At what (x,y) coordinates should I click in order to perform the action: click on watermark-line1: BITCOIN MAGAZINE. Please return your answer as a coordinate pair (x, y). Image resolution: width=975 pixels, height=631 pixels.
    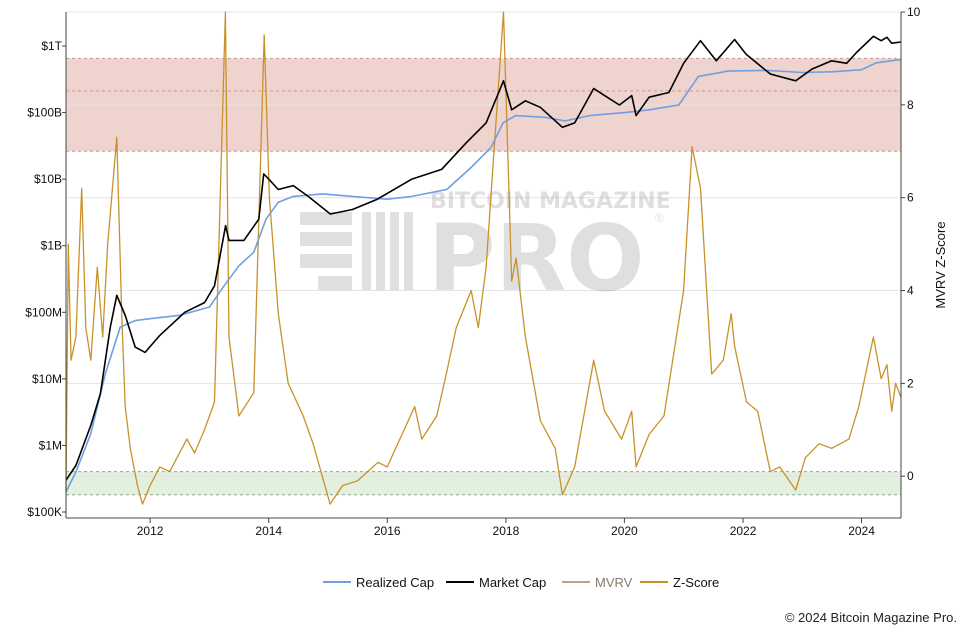
    Looking at the image, I should click on (550, 201).